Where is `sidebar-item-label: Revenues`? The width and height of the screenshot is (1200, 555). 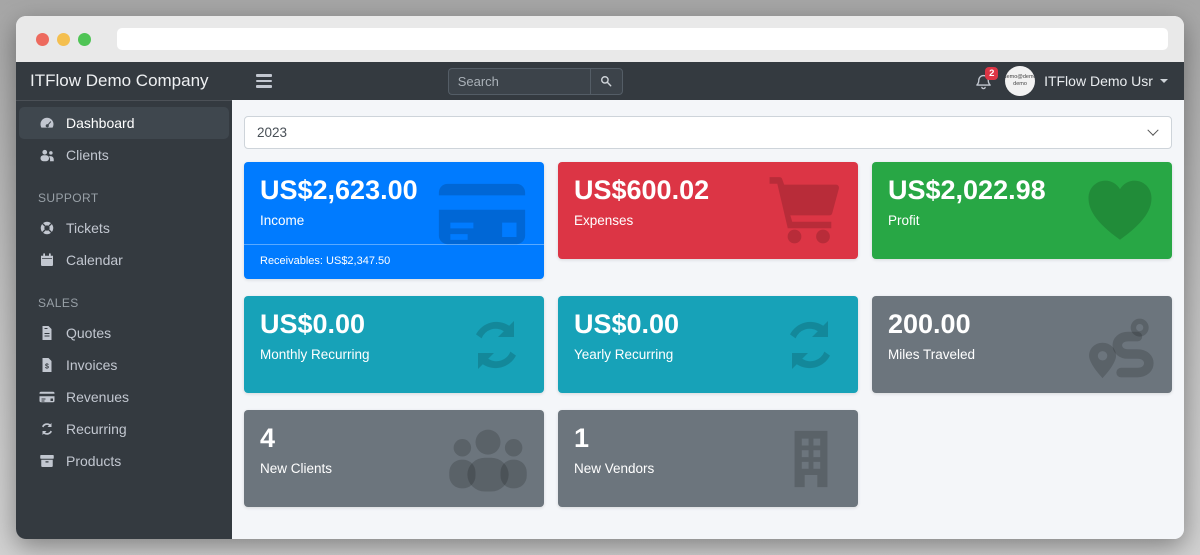
sidebar-item-label: Revenues is located at coordinates (98, 397).